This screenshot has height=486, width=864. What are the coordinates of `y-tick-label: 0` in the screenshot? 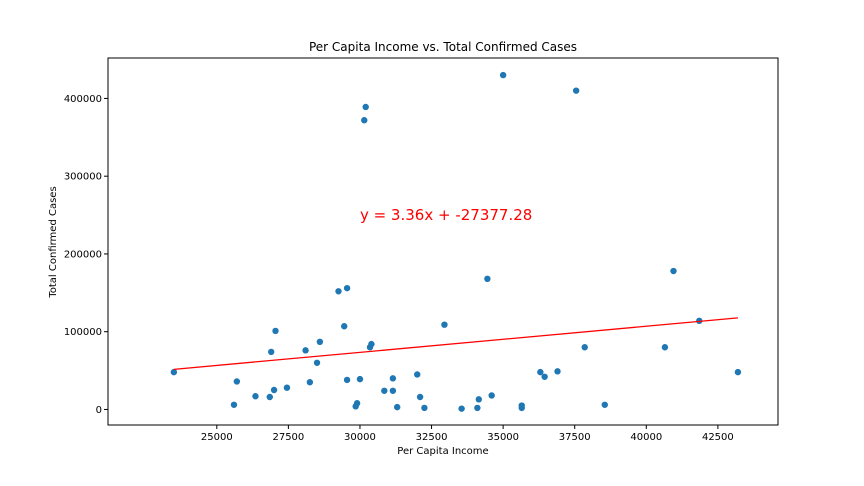 It's located at (99, 410).